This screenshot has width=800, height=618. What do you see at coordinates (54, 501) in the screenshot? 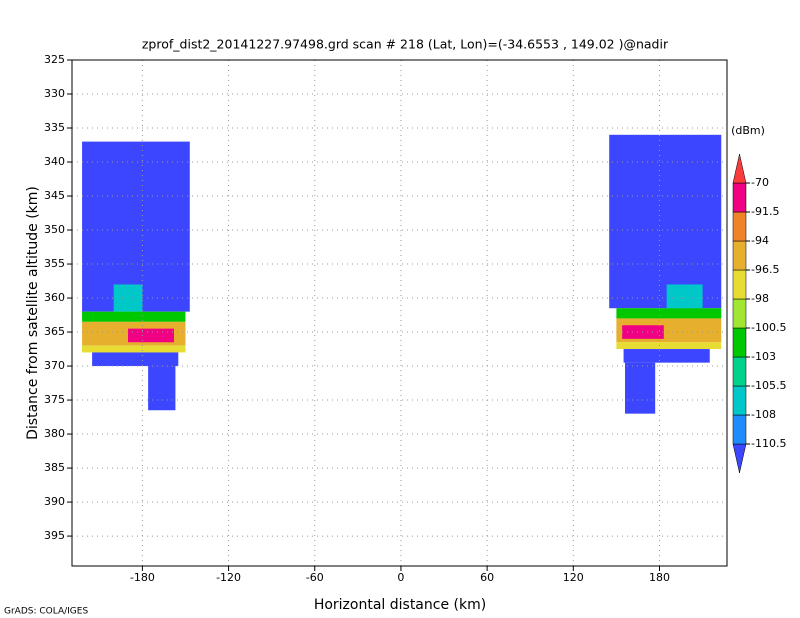
I see `y-tick-label: 390` at bounding box center [54, 501].